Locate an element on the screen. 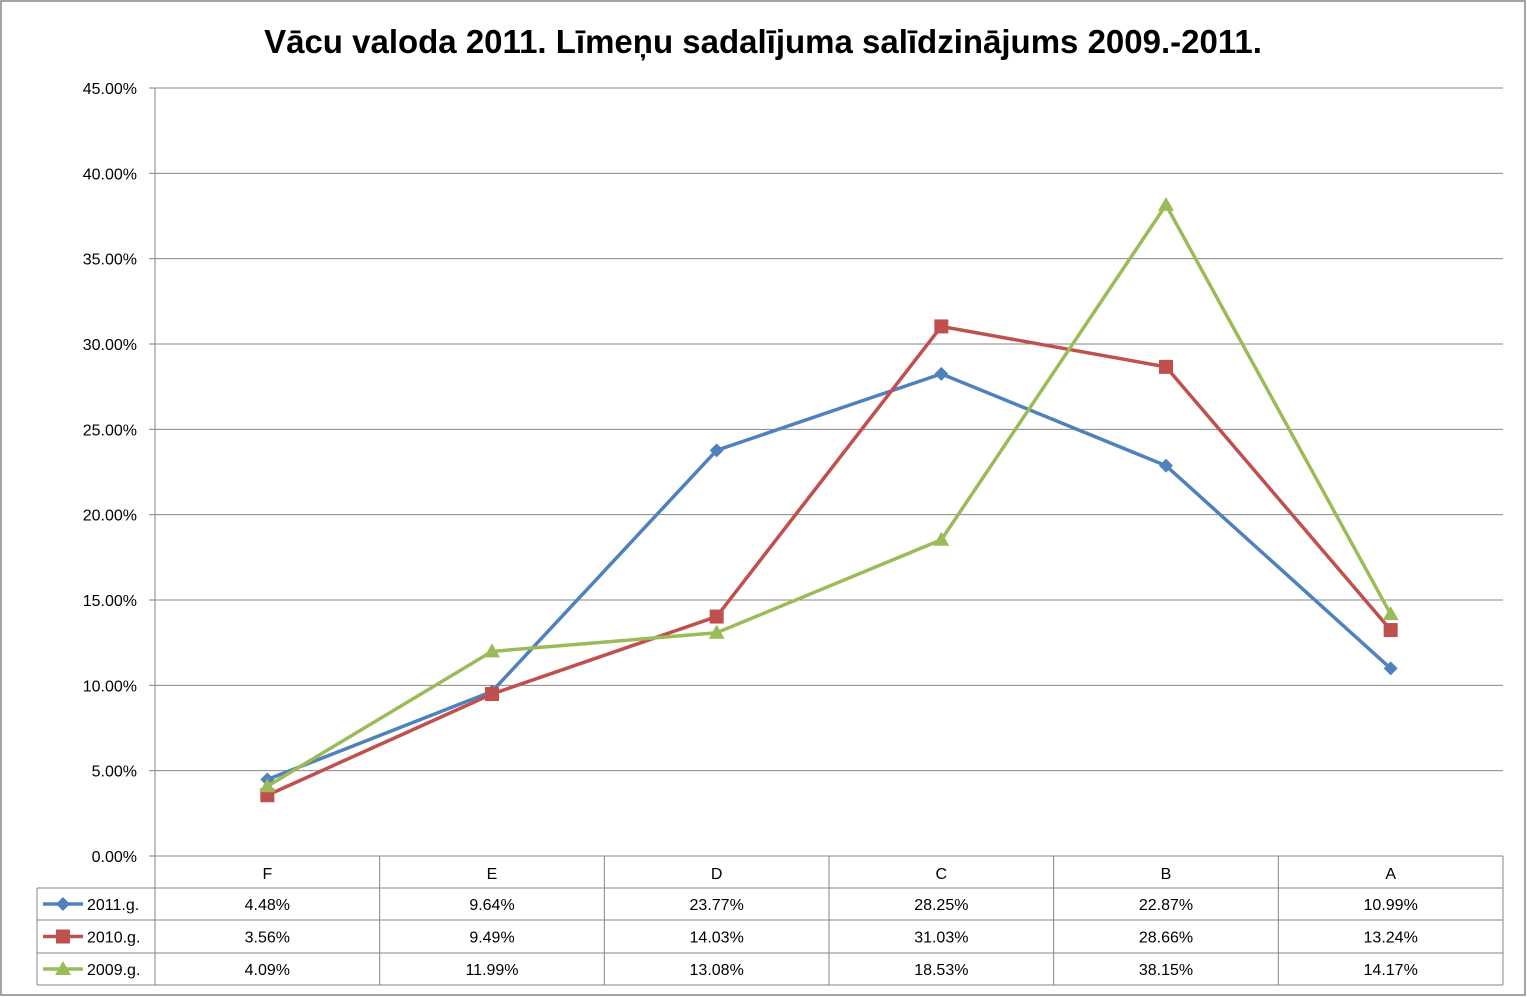 The image size is (1527, 997). table-cell-value: 10.99% is located at coordinates (1391, 905).